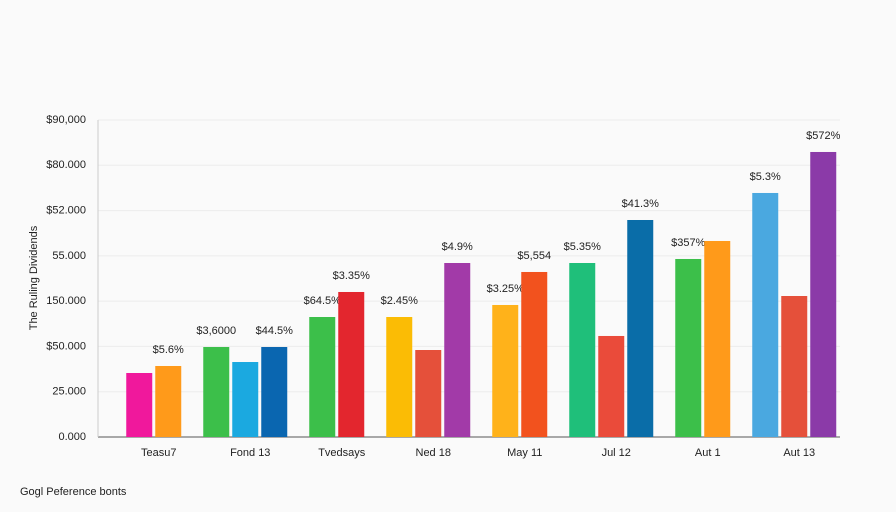 The width and height of the screenshot is (896, 512). What do you see at coordinates (708, 453) in the screenshot?
I see `x-tick-label: Aut 1` at bounding box center [708, 453].